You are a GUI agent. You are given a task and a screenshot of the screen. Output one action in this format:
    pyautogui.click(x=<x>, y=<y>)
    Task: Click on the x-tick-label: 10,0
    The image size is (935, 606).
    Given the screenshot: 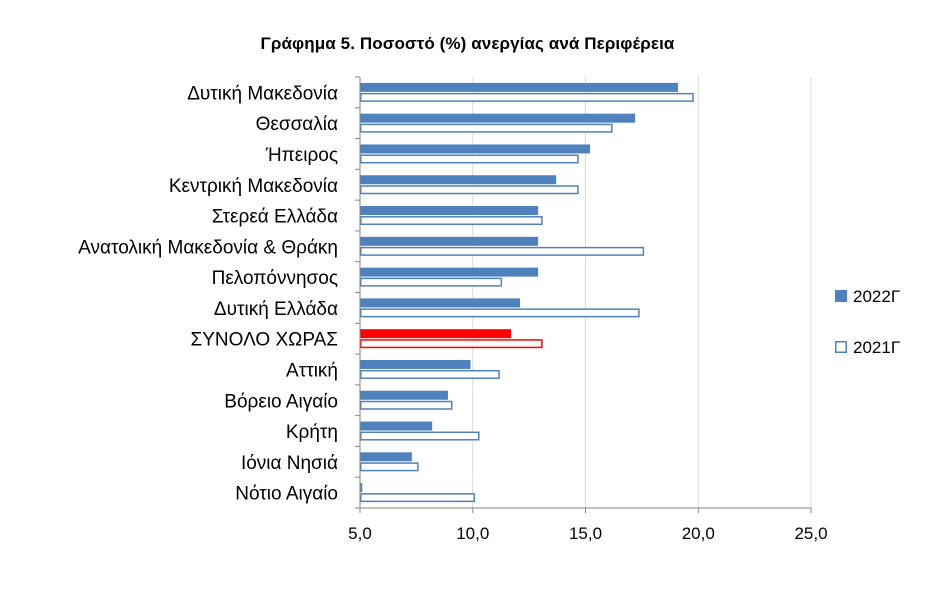 What is the action you would take?
    pyautogui.click(x=472, y=533)
    